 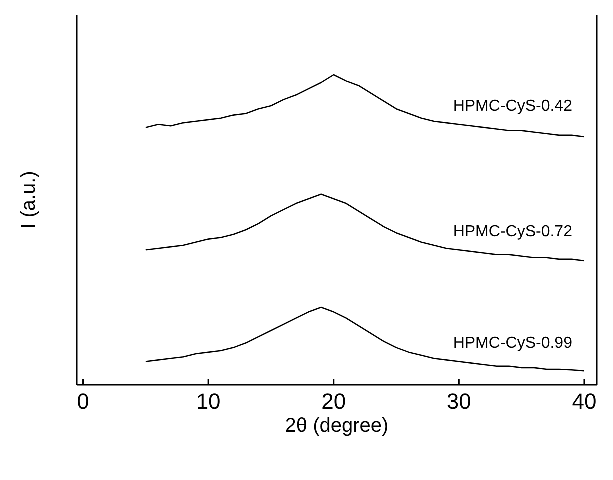 What do you see at coordinates (337, 426) in the screenshot?
I see `x-axis-title: 2θ (degree)` at bounding box center [337, 426].